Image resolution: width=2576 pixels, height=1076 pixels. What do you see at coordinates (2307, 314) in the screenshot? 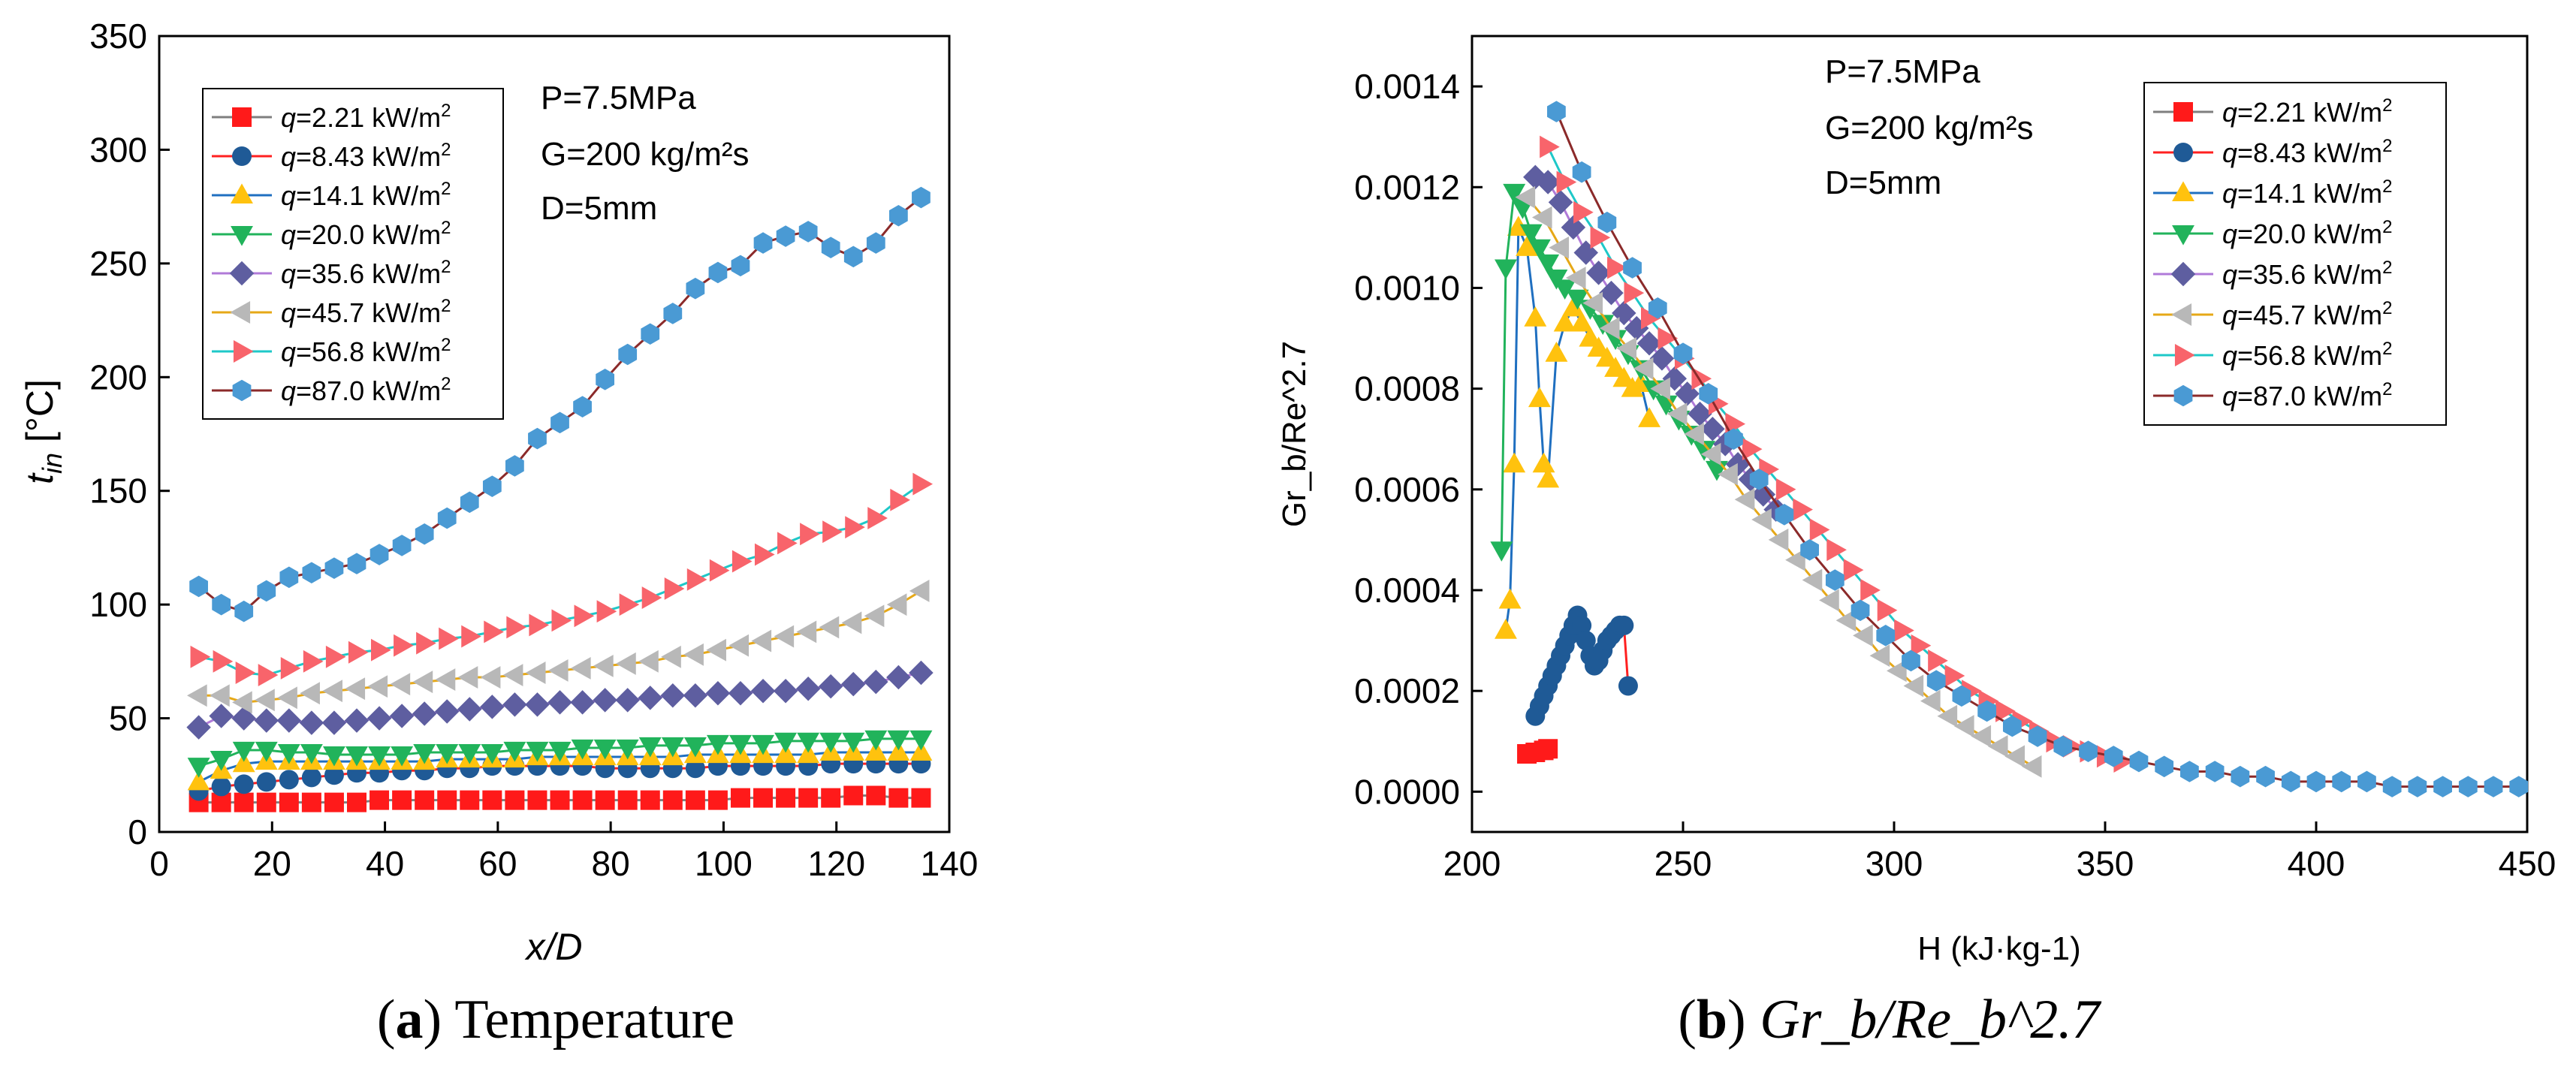
I see `panel-b-legend-label: q=45.7 kW/m2` at bounding box center [2307, 314].